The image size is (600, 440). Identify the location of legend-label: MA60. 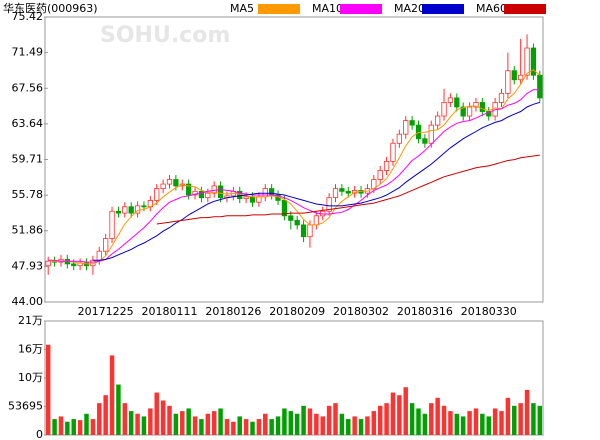
(491, 8).